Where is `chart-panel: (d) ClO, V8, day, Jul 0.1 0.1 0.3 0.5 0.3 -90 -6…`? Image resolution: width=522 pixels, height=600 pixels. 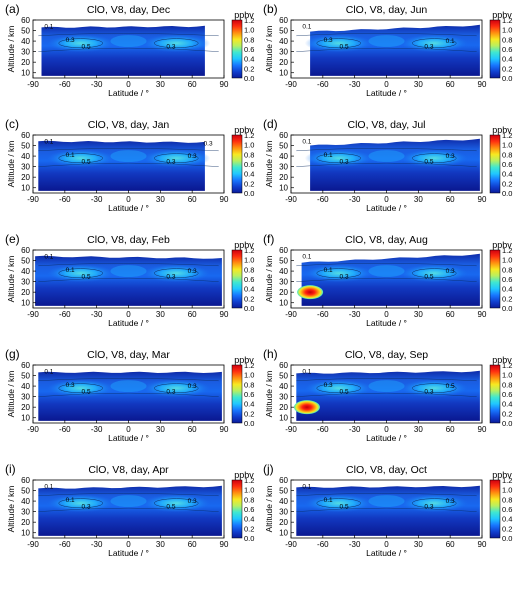 chart-panel: (d) ClO, V8, day, Jul 0.1 0.1 0.3 0.5 0.3 -90 -6… is located at coordinates (387, 165).